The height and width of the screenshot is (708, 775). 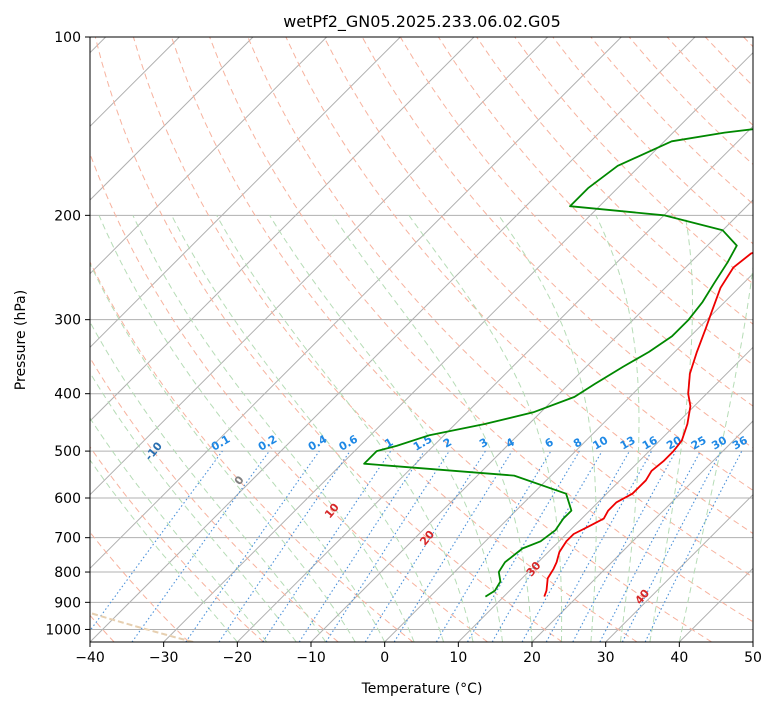 What do you see at coordinates (67, 539) in the screenshot?
I see `y-tick-label: 700` at bounding box center [67, 539].